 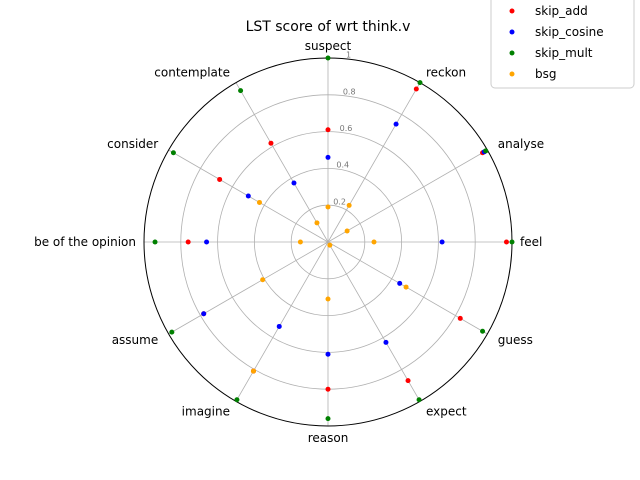 What do you see at coordinates (328, 46) in the screenshot?
I see `category-label: suspect` at bounding box center [328, 46].